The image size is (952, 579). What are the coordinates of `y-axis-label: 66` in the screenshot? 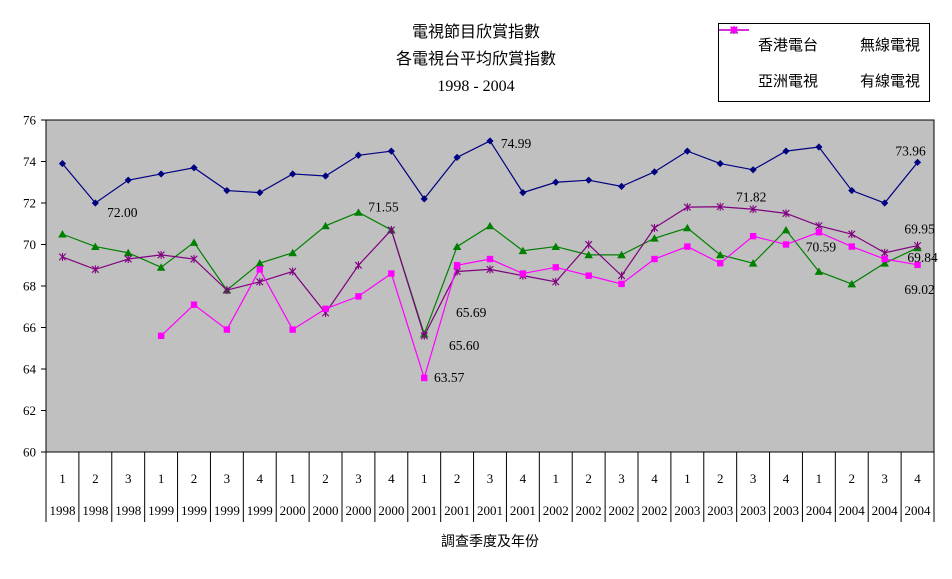 It's located at (30, 327).